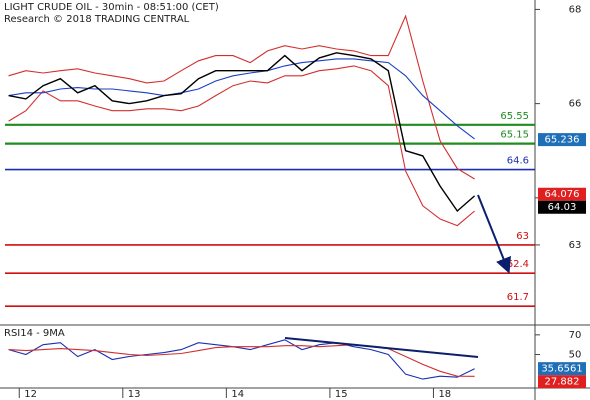  Describe the element at coordinates (518, 264) in the screenshot. I see `level-label: 62.4` at that location.